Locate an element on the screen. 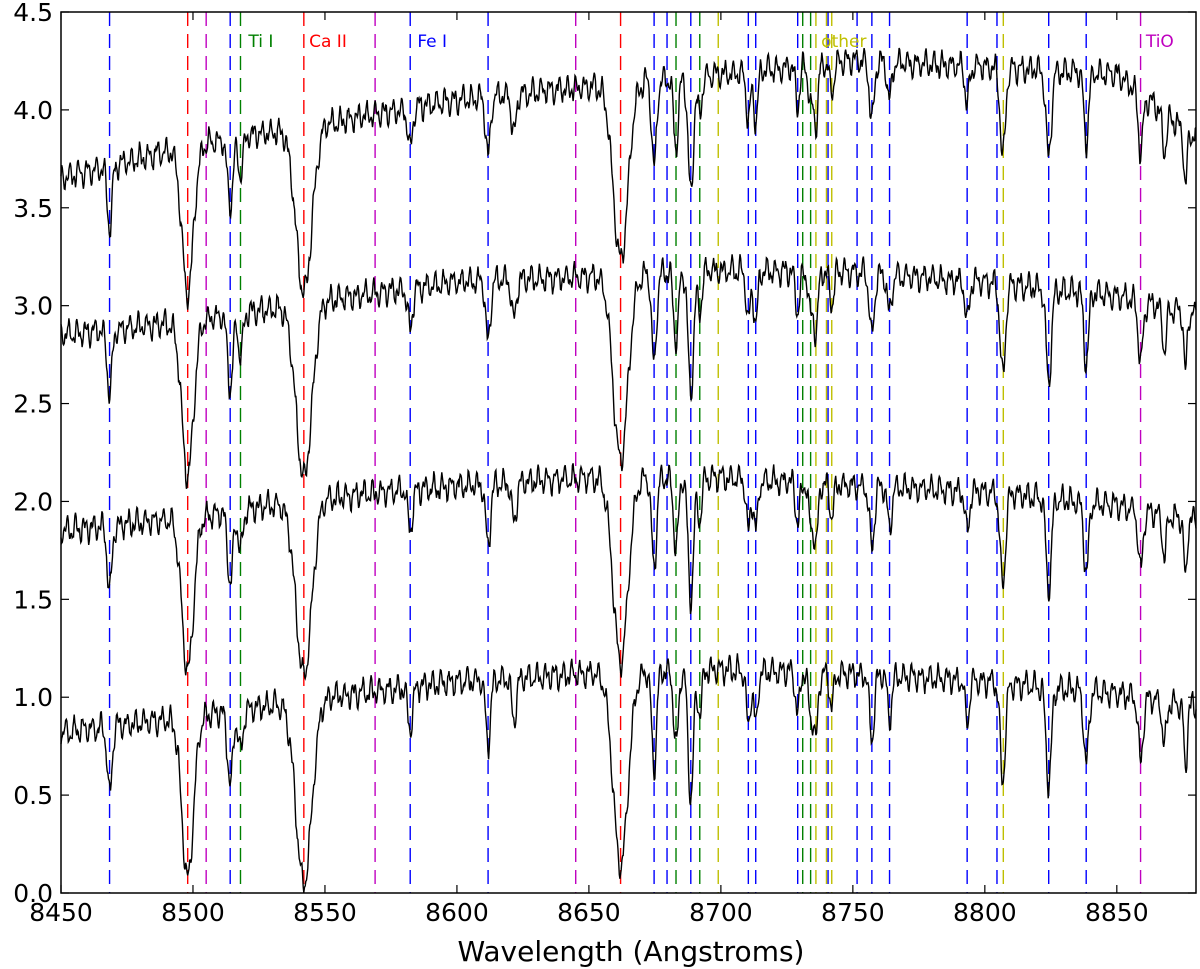 The height and width of the screenshot is (969, 1200). legend-label-fe-i: Fe I is located at coordinates (432, 42).